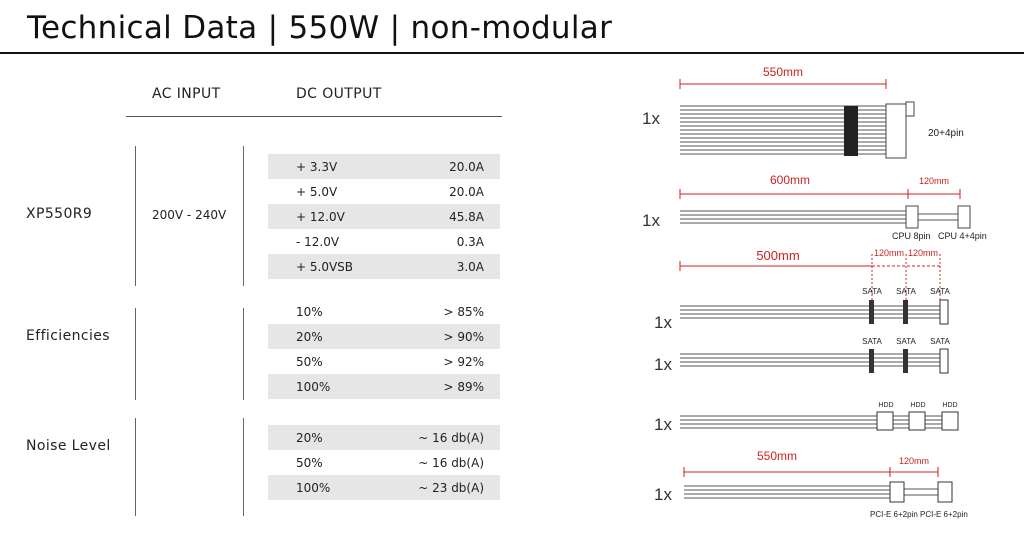 The width and height of the screenshot is (1024, 536). Describe the element at coordinates (896, 131) in the screenshot. I see `atx-connector-icon` at that location.